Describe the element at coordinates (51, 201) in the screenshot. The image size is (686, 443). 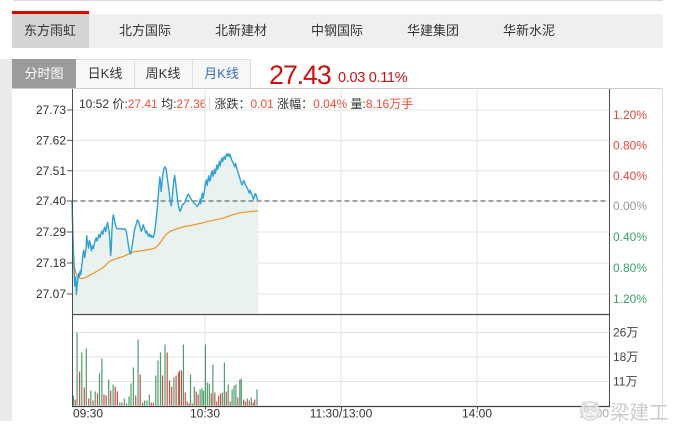
I see `svg-text: 27.40` at that location.